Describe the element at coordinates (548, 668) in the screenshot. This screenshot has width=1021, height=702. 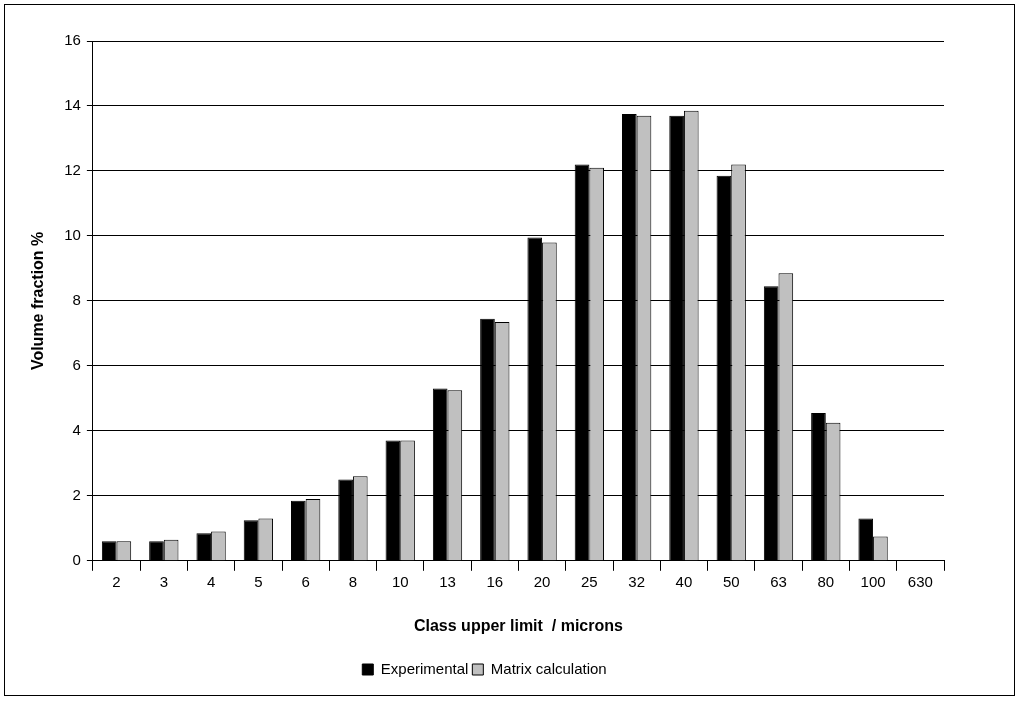
I see `legend-label: Matrix calculation` at that location.